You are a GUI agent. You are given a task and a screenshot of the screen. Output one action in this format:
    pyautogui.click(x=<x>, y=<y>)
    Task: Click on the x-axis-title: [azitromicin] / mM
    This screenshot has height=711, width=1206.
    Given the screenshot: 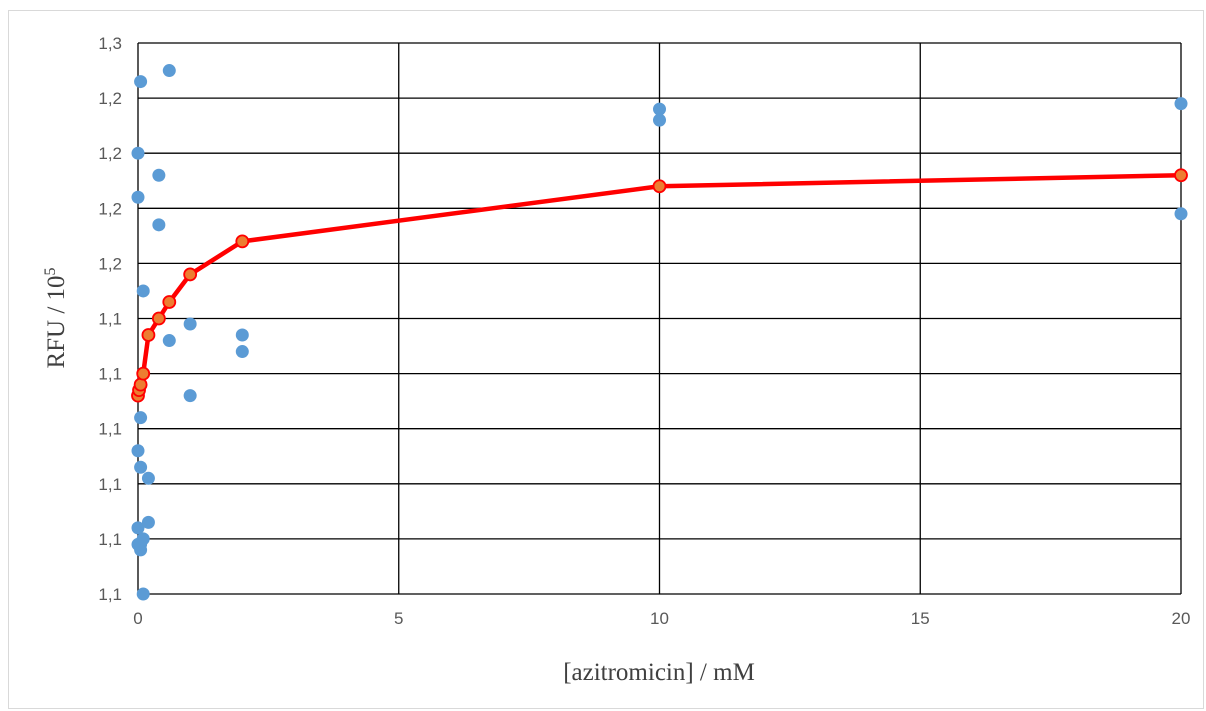 What is the action you would take?
    pyautogui.click(x=659, y=672)
    